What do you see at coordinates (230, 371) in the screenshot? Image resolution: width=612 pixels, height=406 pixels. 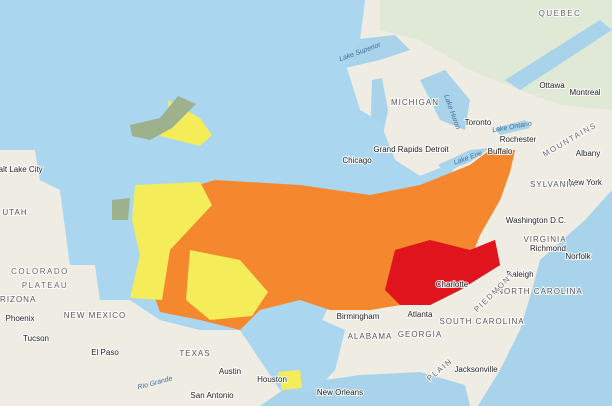 I see `city-label: Austin` at bounding box center [230, 371].